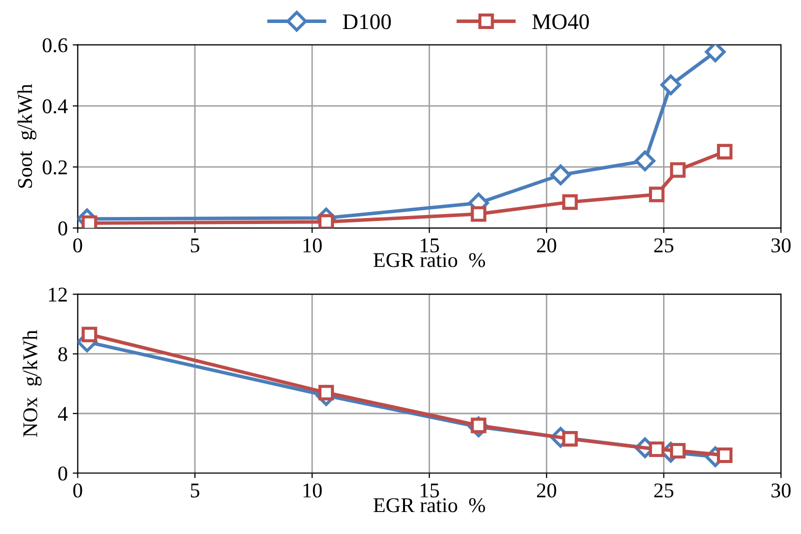  What do you see at coordinates (63, 354) in the screenshot?
I see `y-tick-label: 8` at bounding box center [63, 354].